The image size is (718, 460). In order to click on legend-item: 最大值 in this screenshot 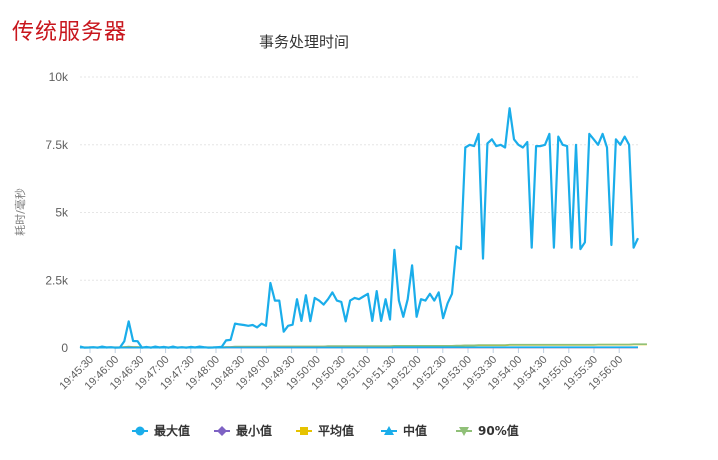, I will do `click(161, 430)`.